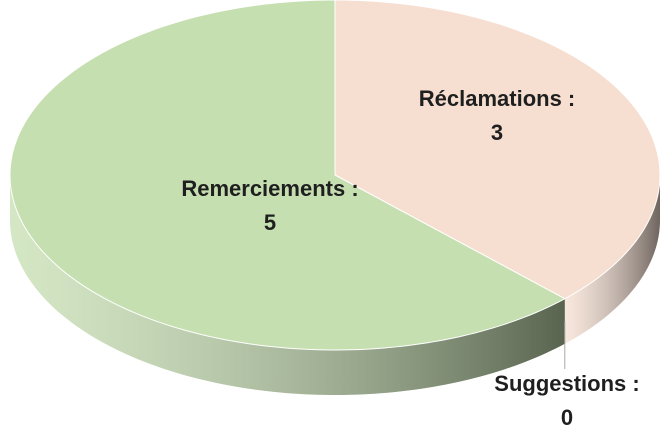 Image resolution: width=661 pixels, height=430 pixels. What do you see at coordinates (497, 98) in the screenshot?
I see `slice-label: Réclamations :` at bounding box center [497, 98].